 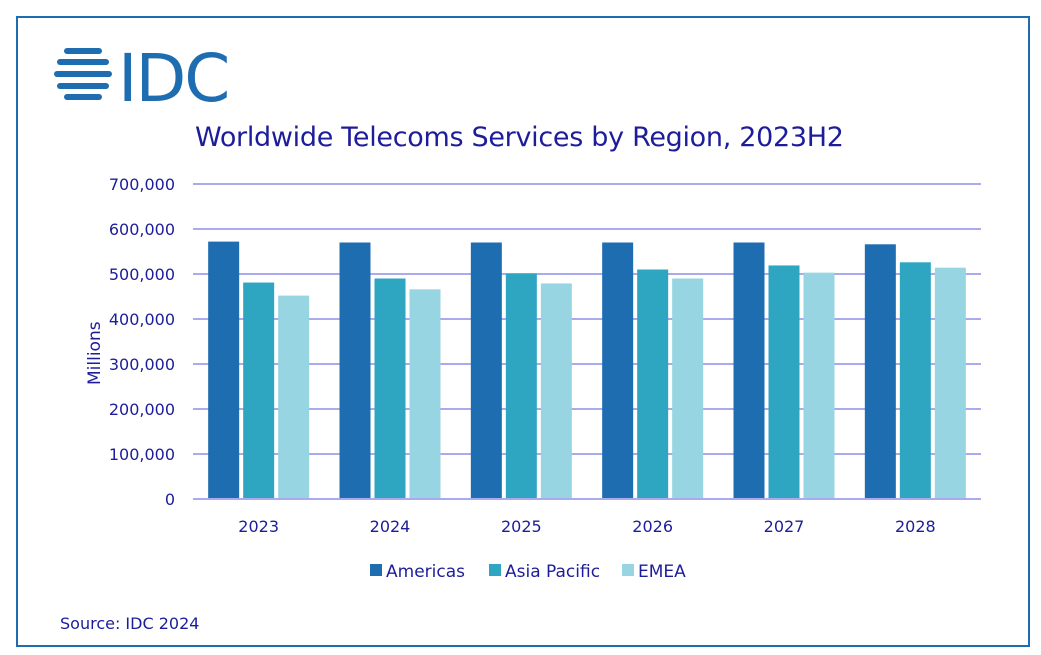 I want to click on idc-logo: IDC, so click(x=142, y=75).